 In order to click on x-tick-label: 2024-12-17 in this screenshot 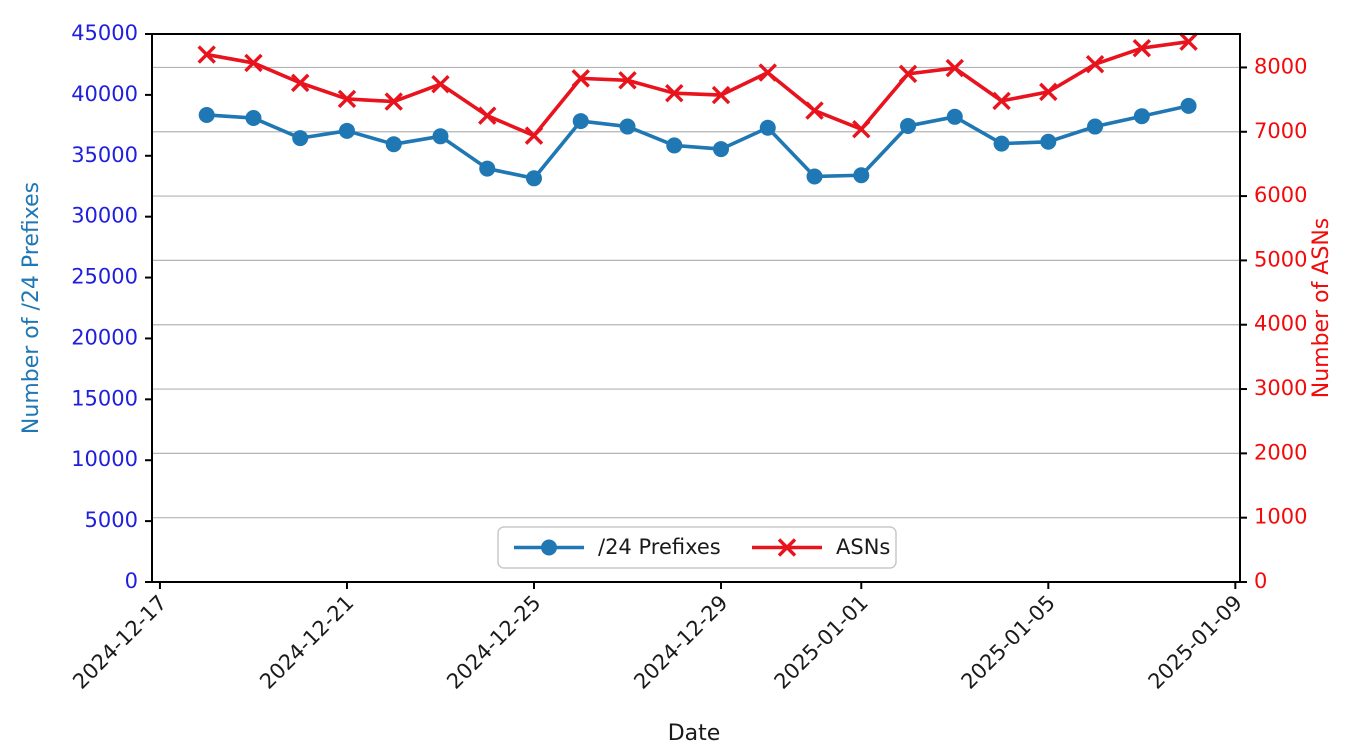, I will do `click(119, 642)`.